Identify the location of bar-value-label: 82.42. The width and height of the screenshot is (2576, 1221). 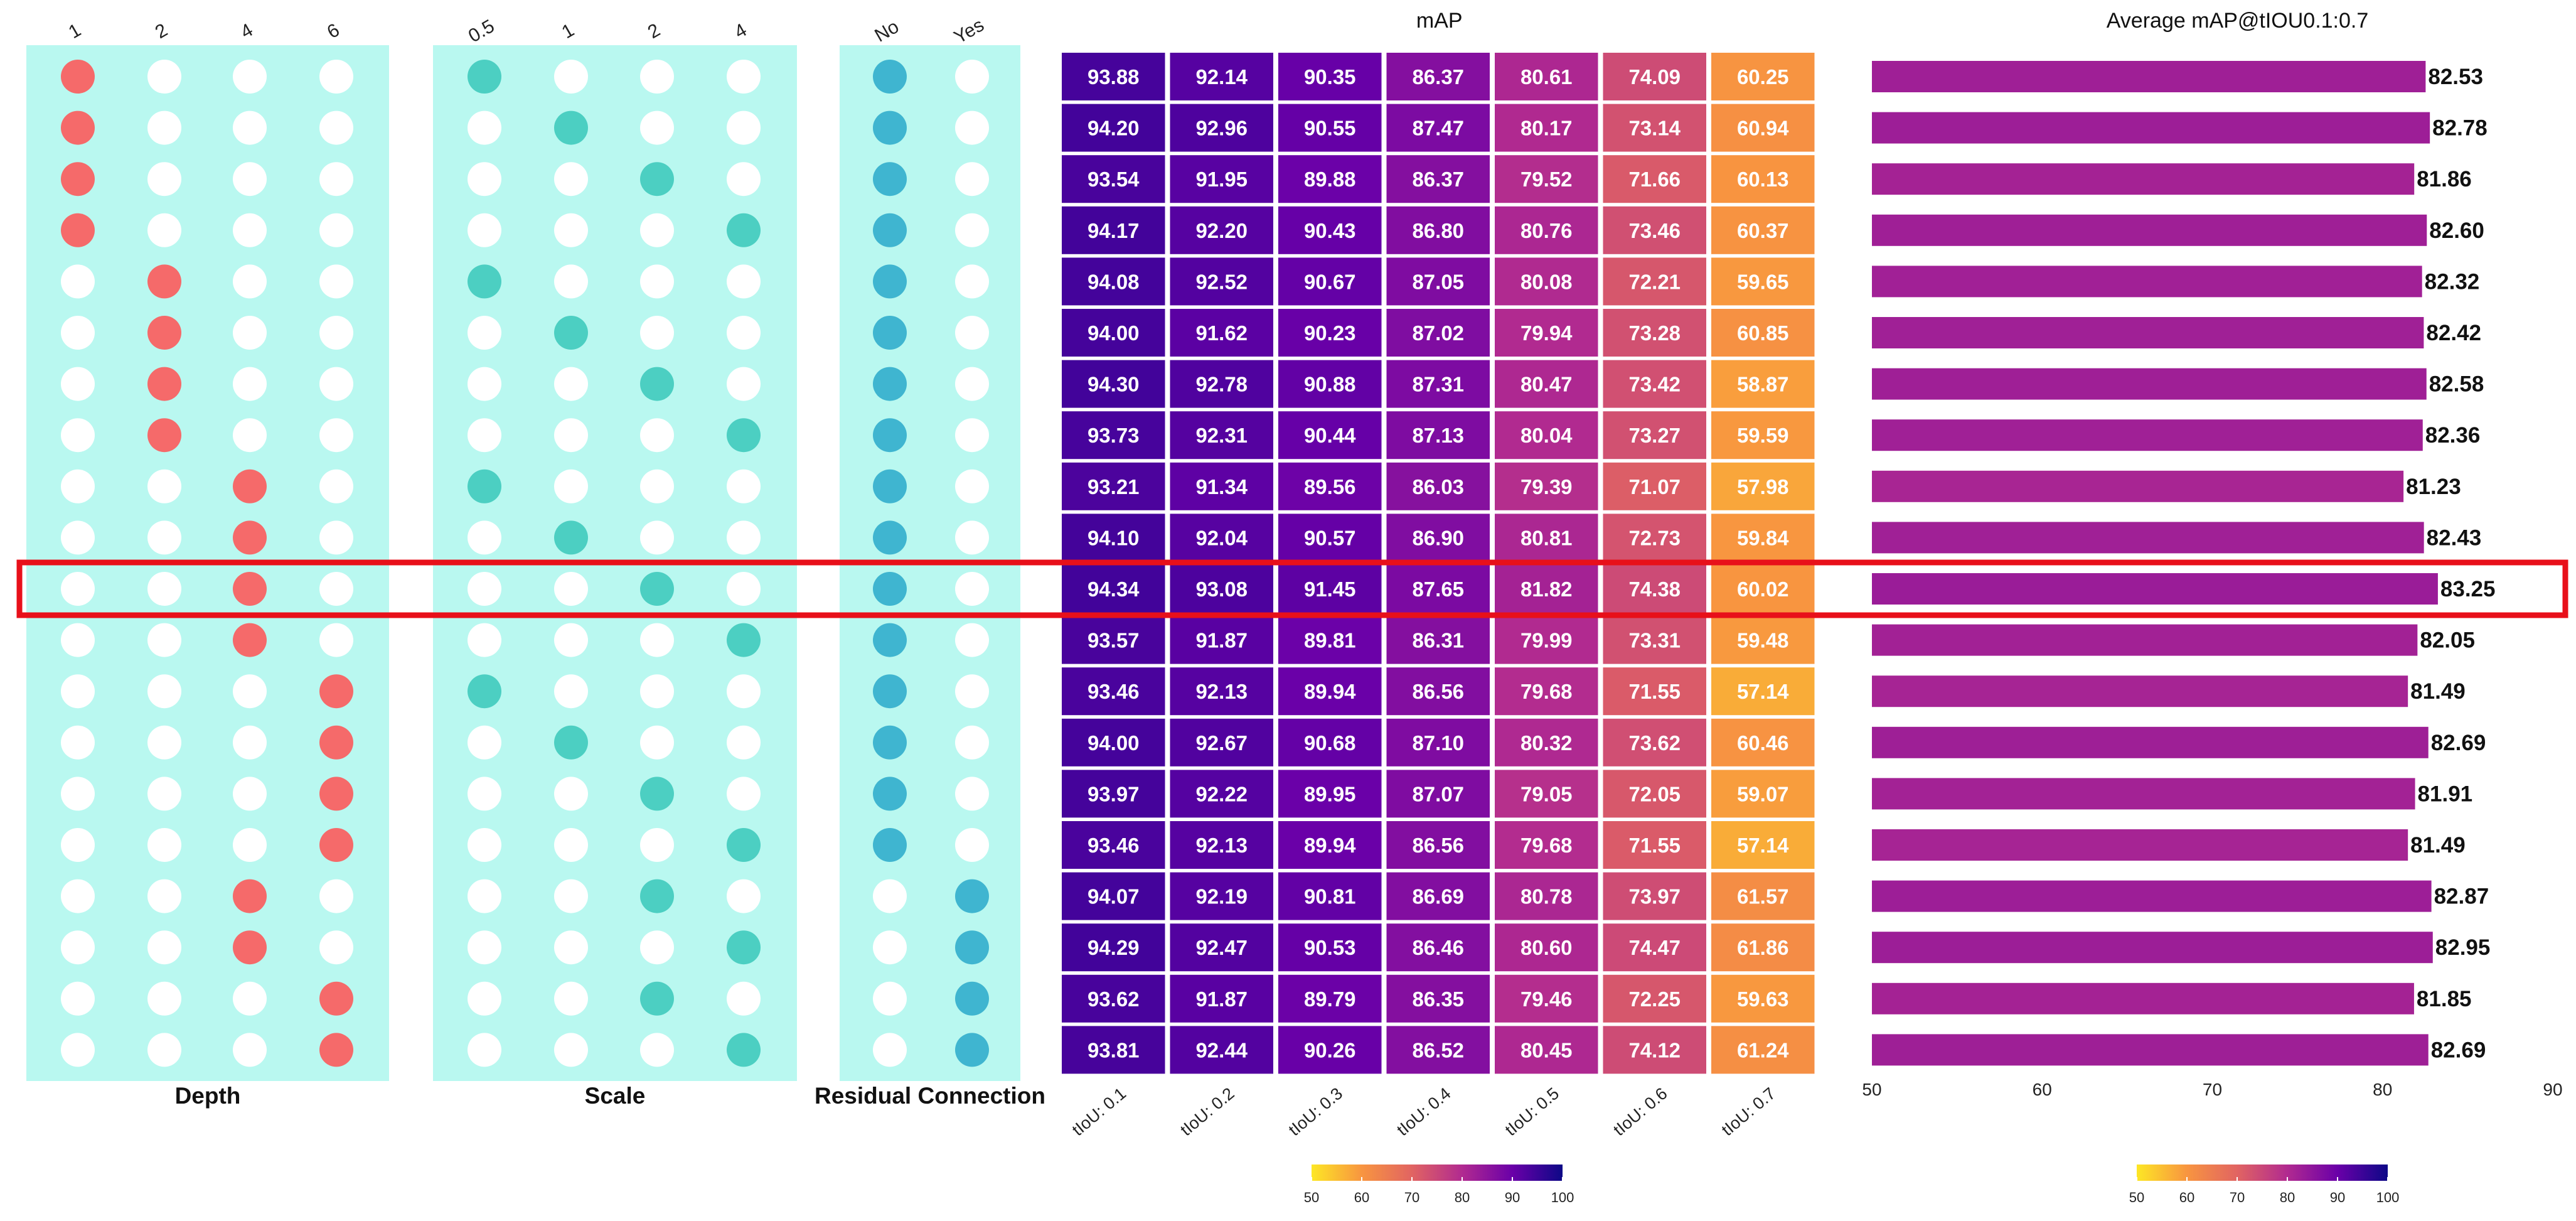
(2453, 333).